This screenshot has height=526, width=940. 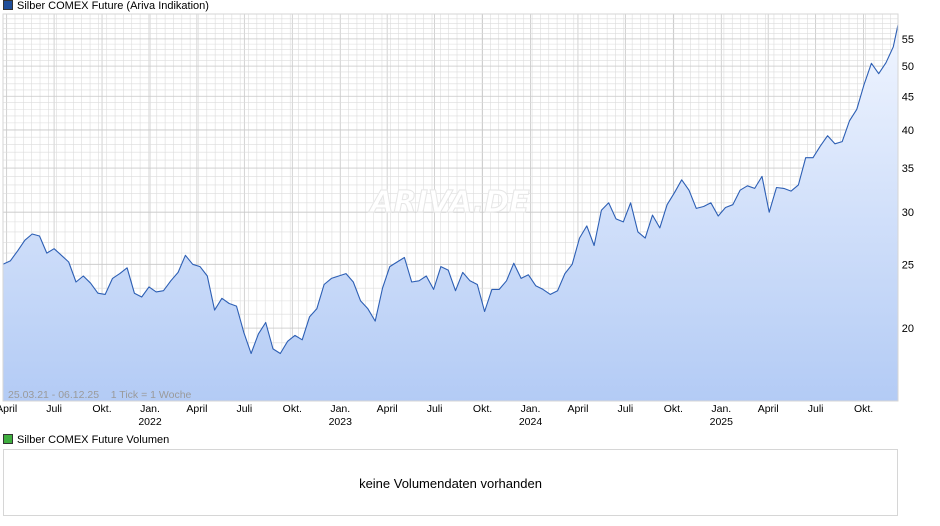 I want to click on volume-series-legend: Silber COMEX Future Volumen, so click(x=86, y=440).